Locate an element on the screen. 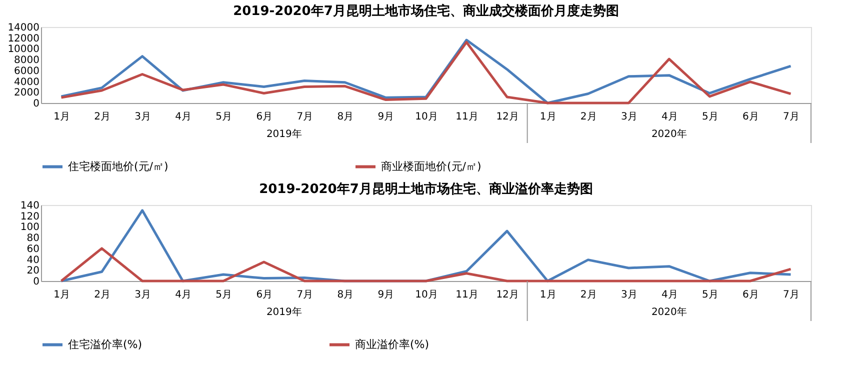 The image size is (850, 367). y-tick-label: 2000 is located at coordinates (27, 93).